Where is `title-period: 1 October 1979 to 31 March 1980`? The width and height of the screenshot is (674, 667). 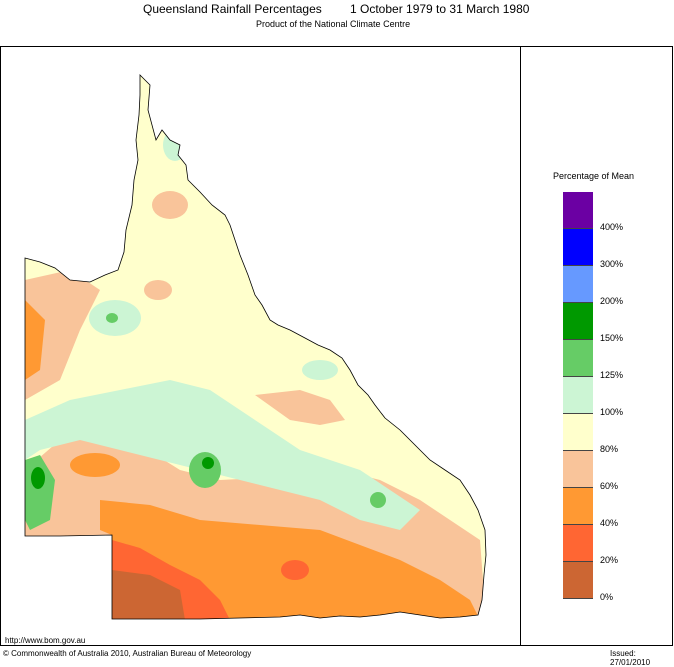
title-period: 1 October 1979 to 31 March 1980 is located at coordinates (440, 9).